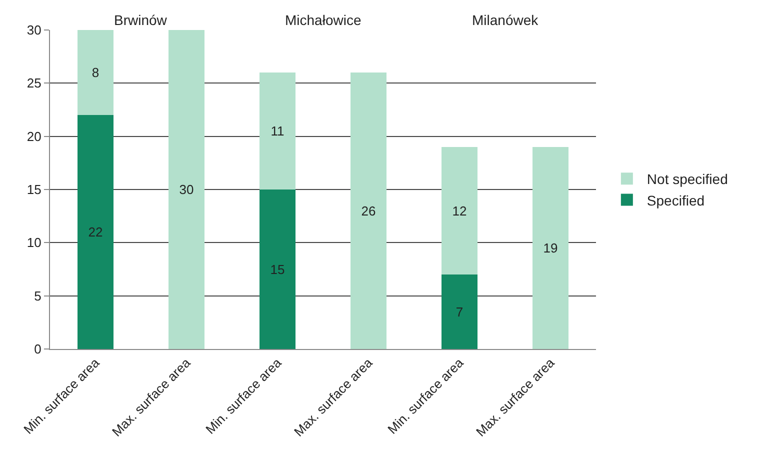 The height and width of the screenshot is (464, 766). I want to click on y-tick-label: 25, so click(34, 83).